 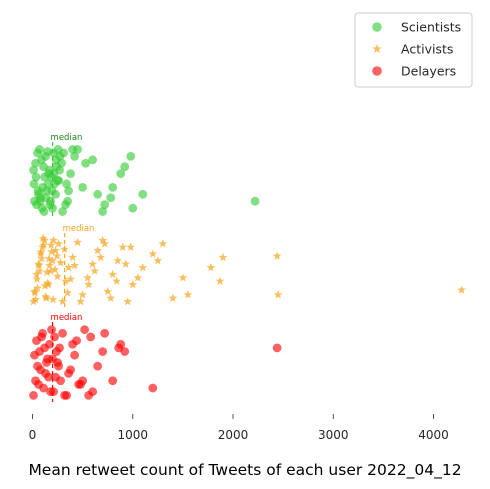 I want to click on activists-median-label: median, so click(x=79, y=229).